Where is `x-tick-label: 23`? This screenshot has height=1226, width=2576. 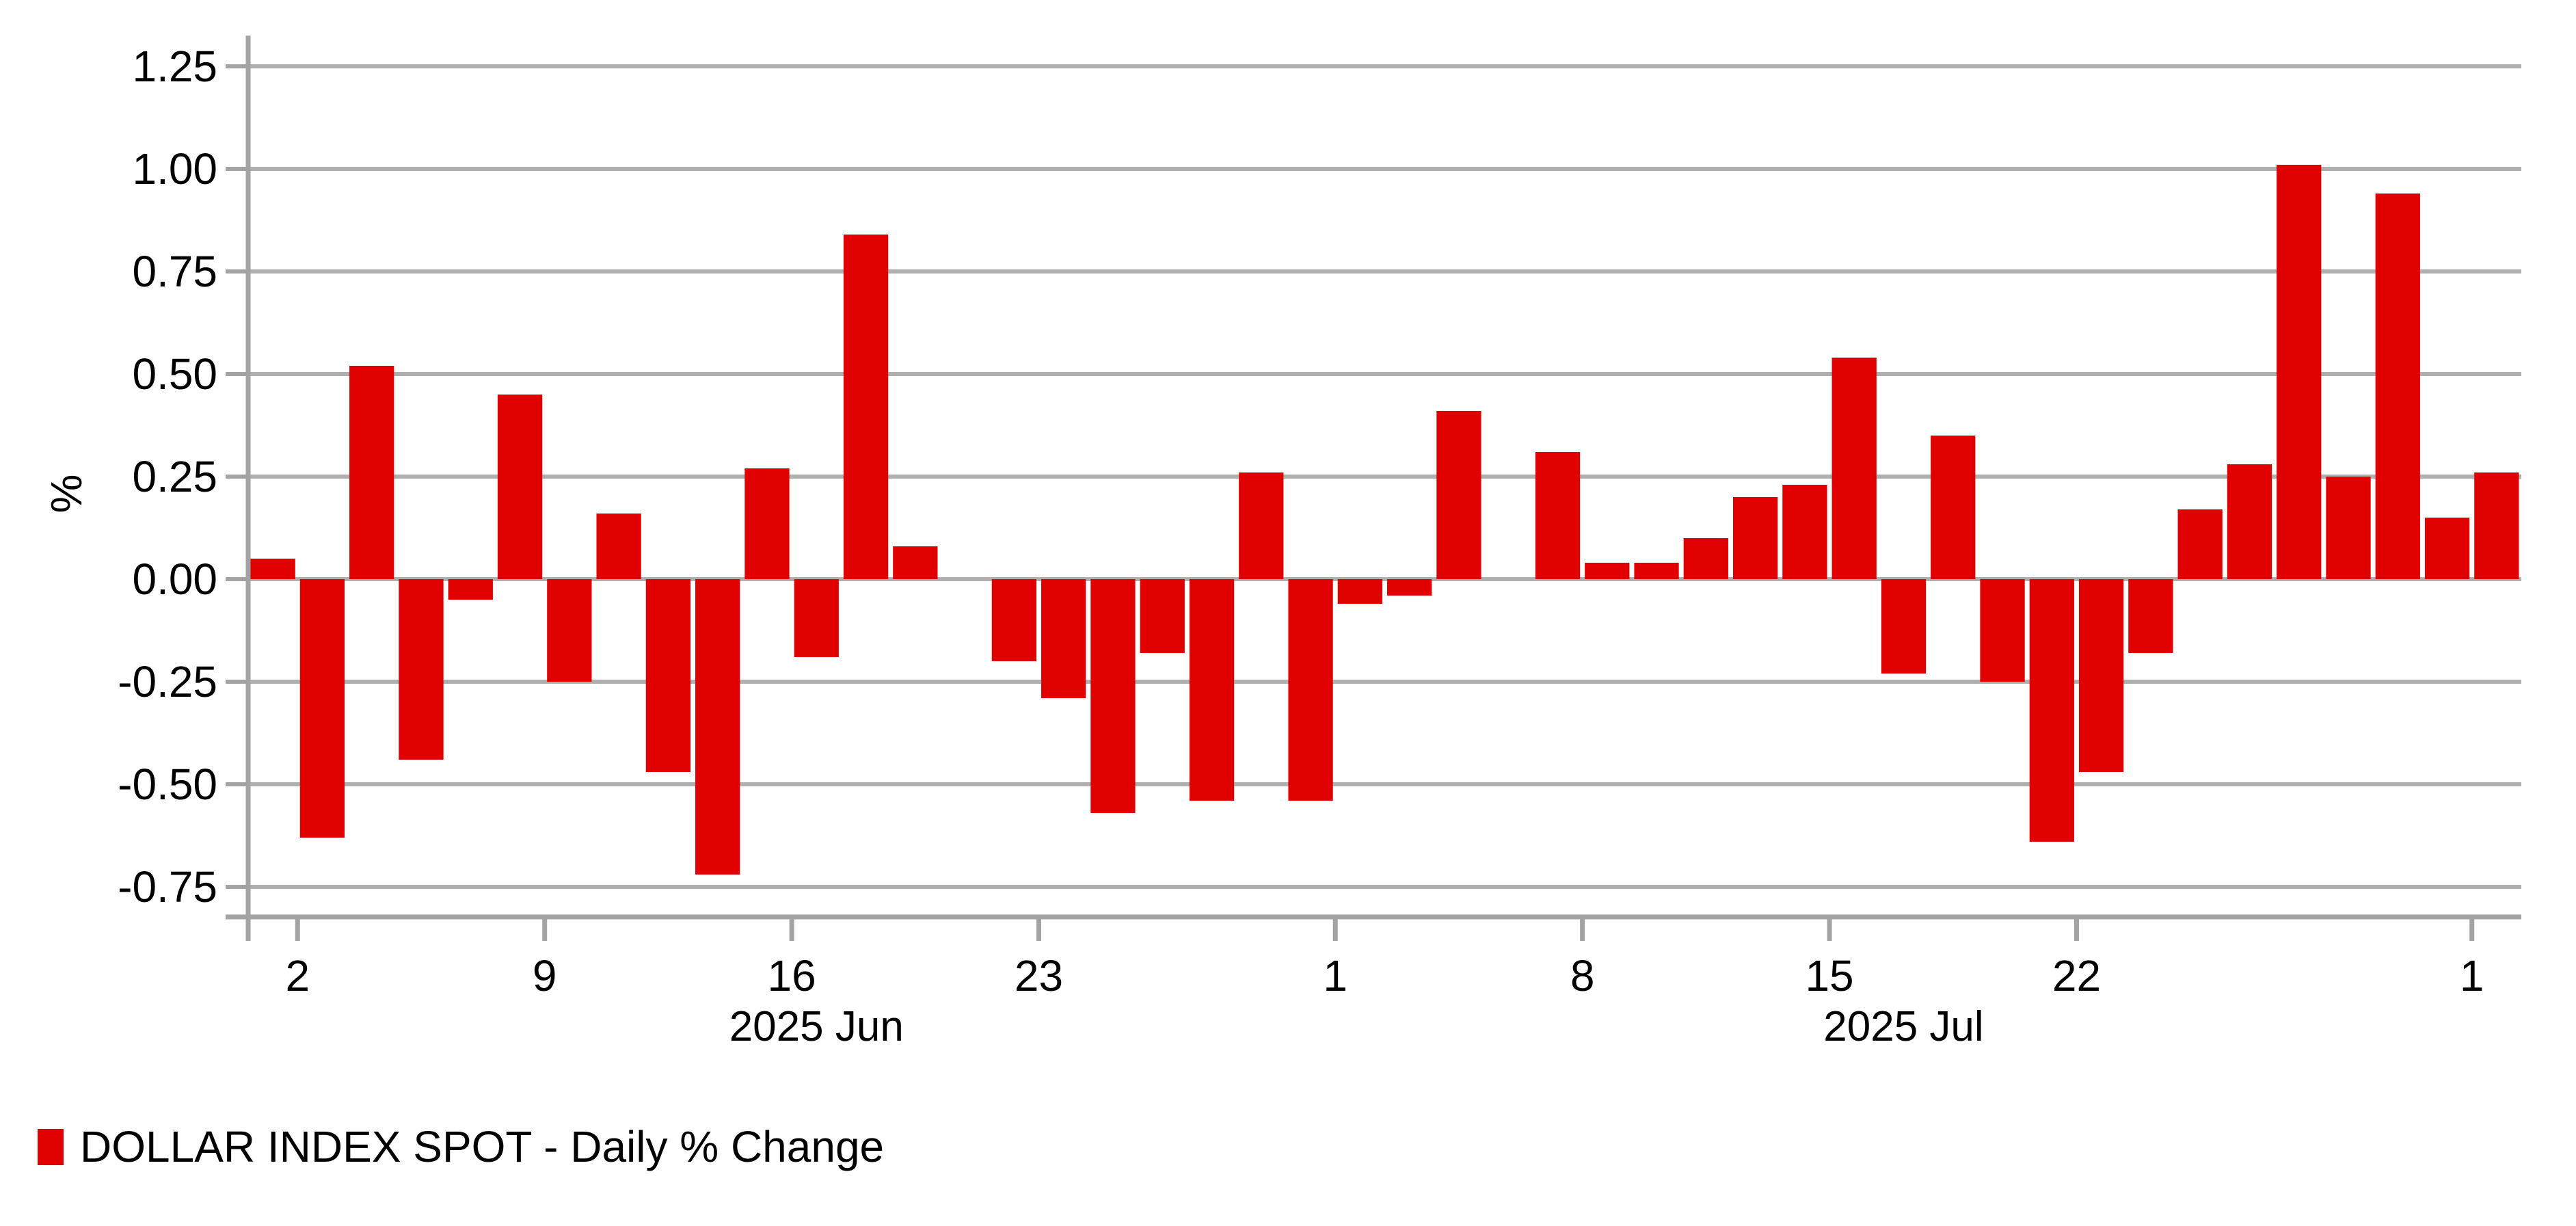
x-tick-label: 23 is located at coordinates (1039, 976).